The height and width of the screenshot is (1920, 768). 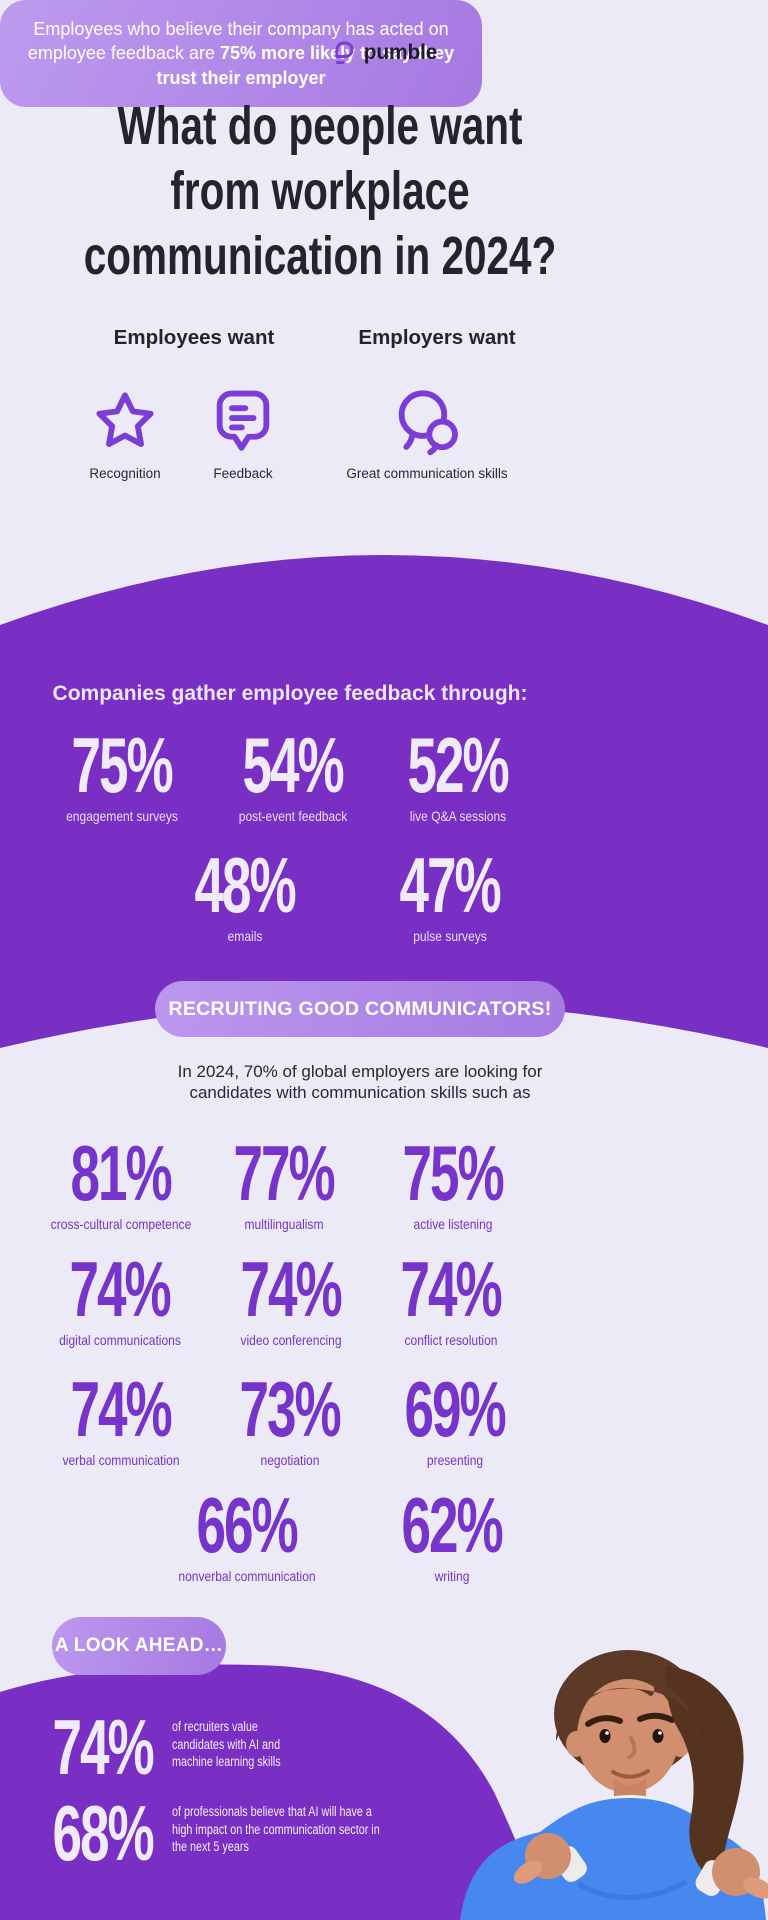 What do you see at coordinates (293, 765) in the screenshot?
I see `stat-value: 54%` at bounding box center [293, 765].